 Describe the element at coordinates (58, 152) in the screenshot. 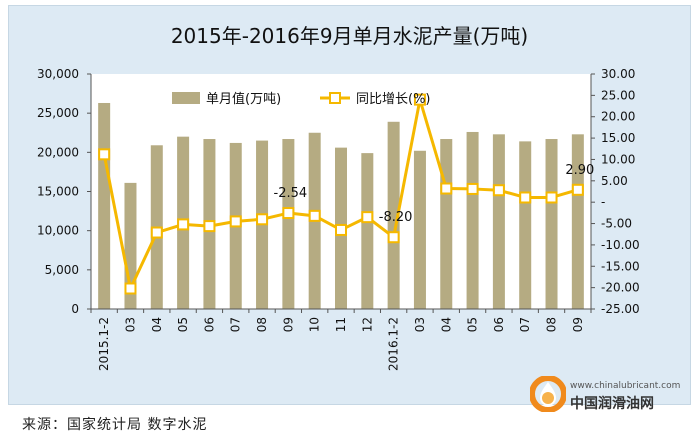

I see `y-left-tick-label-4: 20,000` at that location.